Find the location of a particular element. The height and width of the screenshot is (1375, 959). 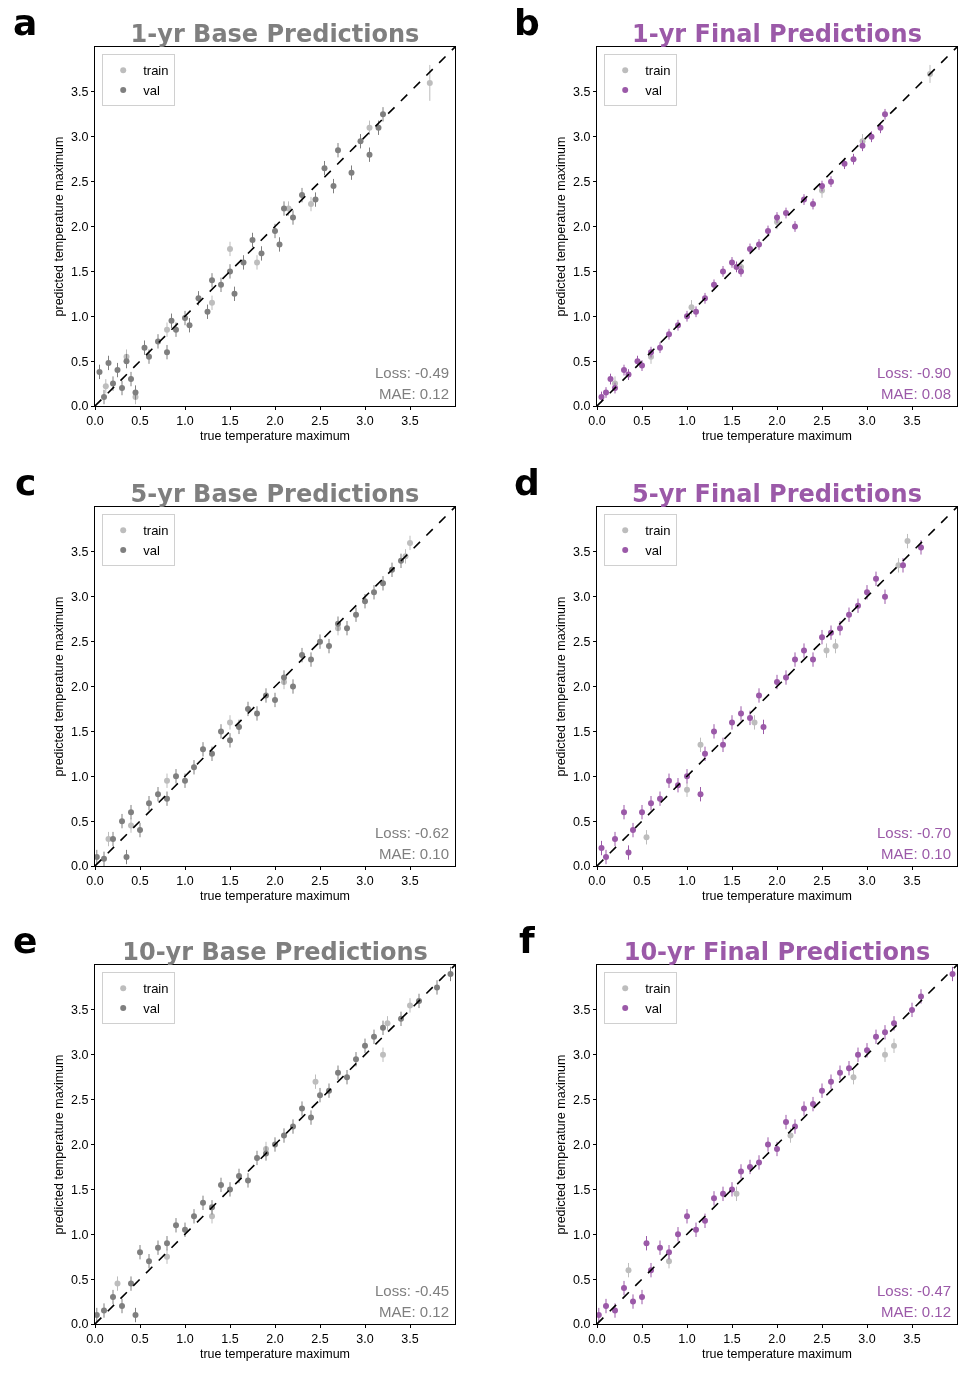

x-tick-label: 2.5 is located at coordinates (822, 1339).